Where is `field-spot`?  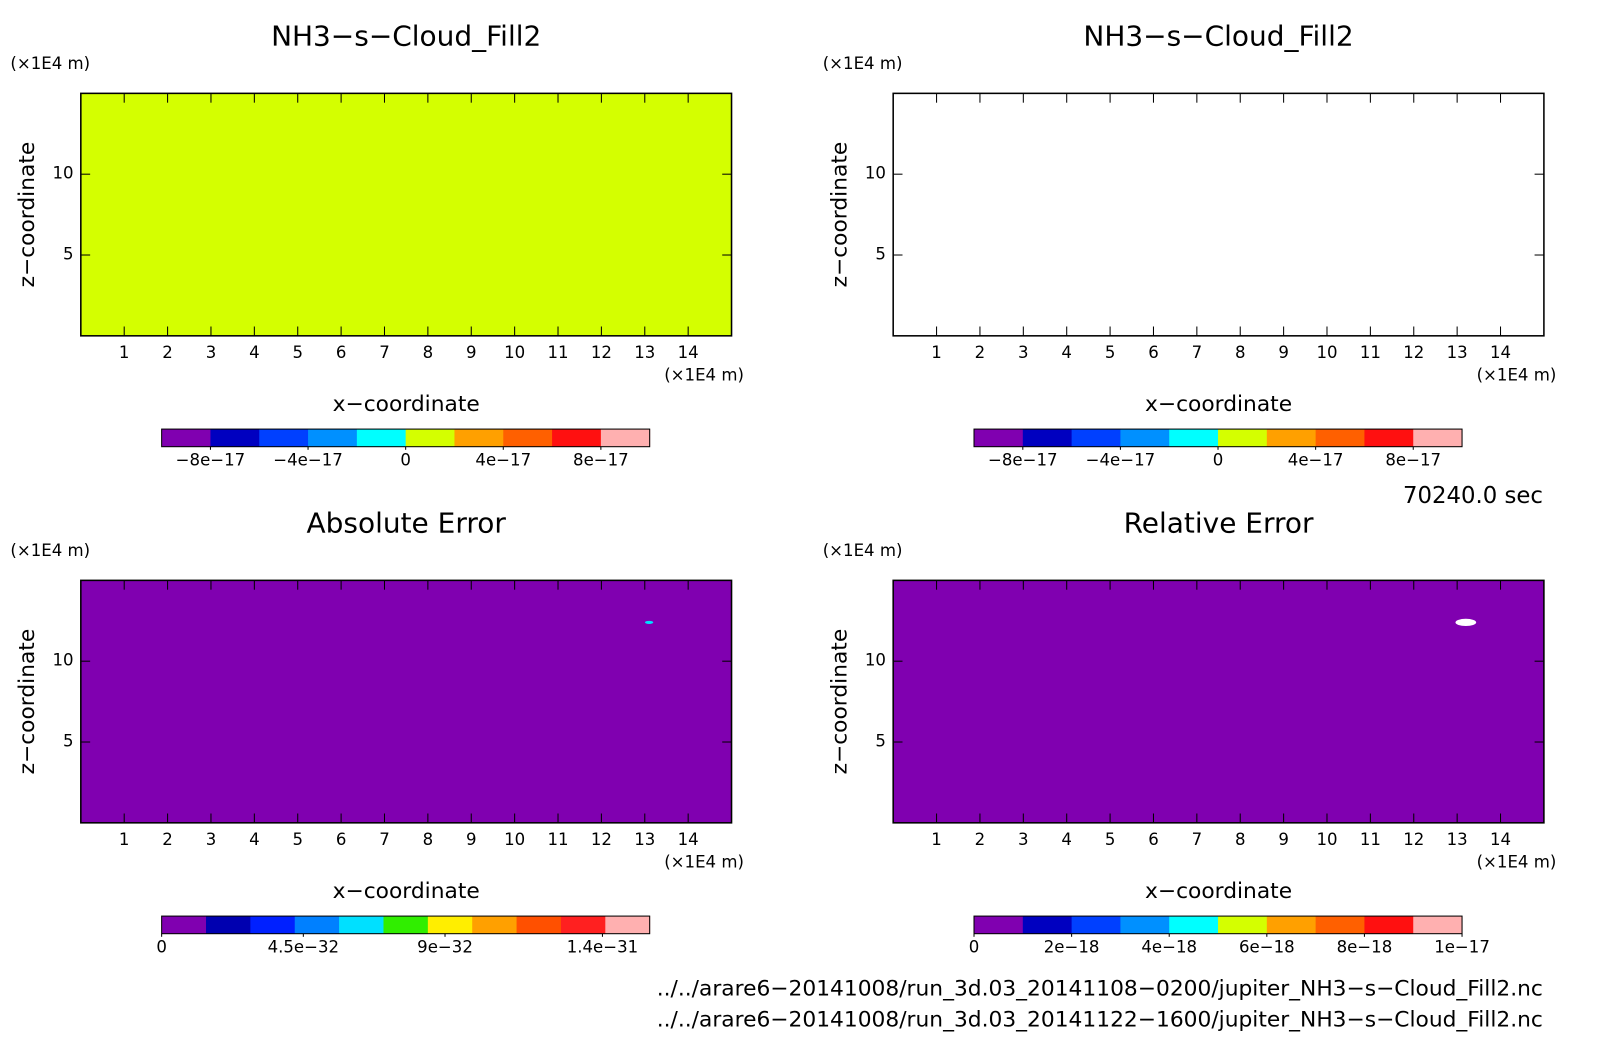 field-spot is located at coordinates (649, 622).